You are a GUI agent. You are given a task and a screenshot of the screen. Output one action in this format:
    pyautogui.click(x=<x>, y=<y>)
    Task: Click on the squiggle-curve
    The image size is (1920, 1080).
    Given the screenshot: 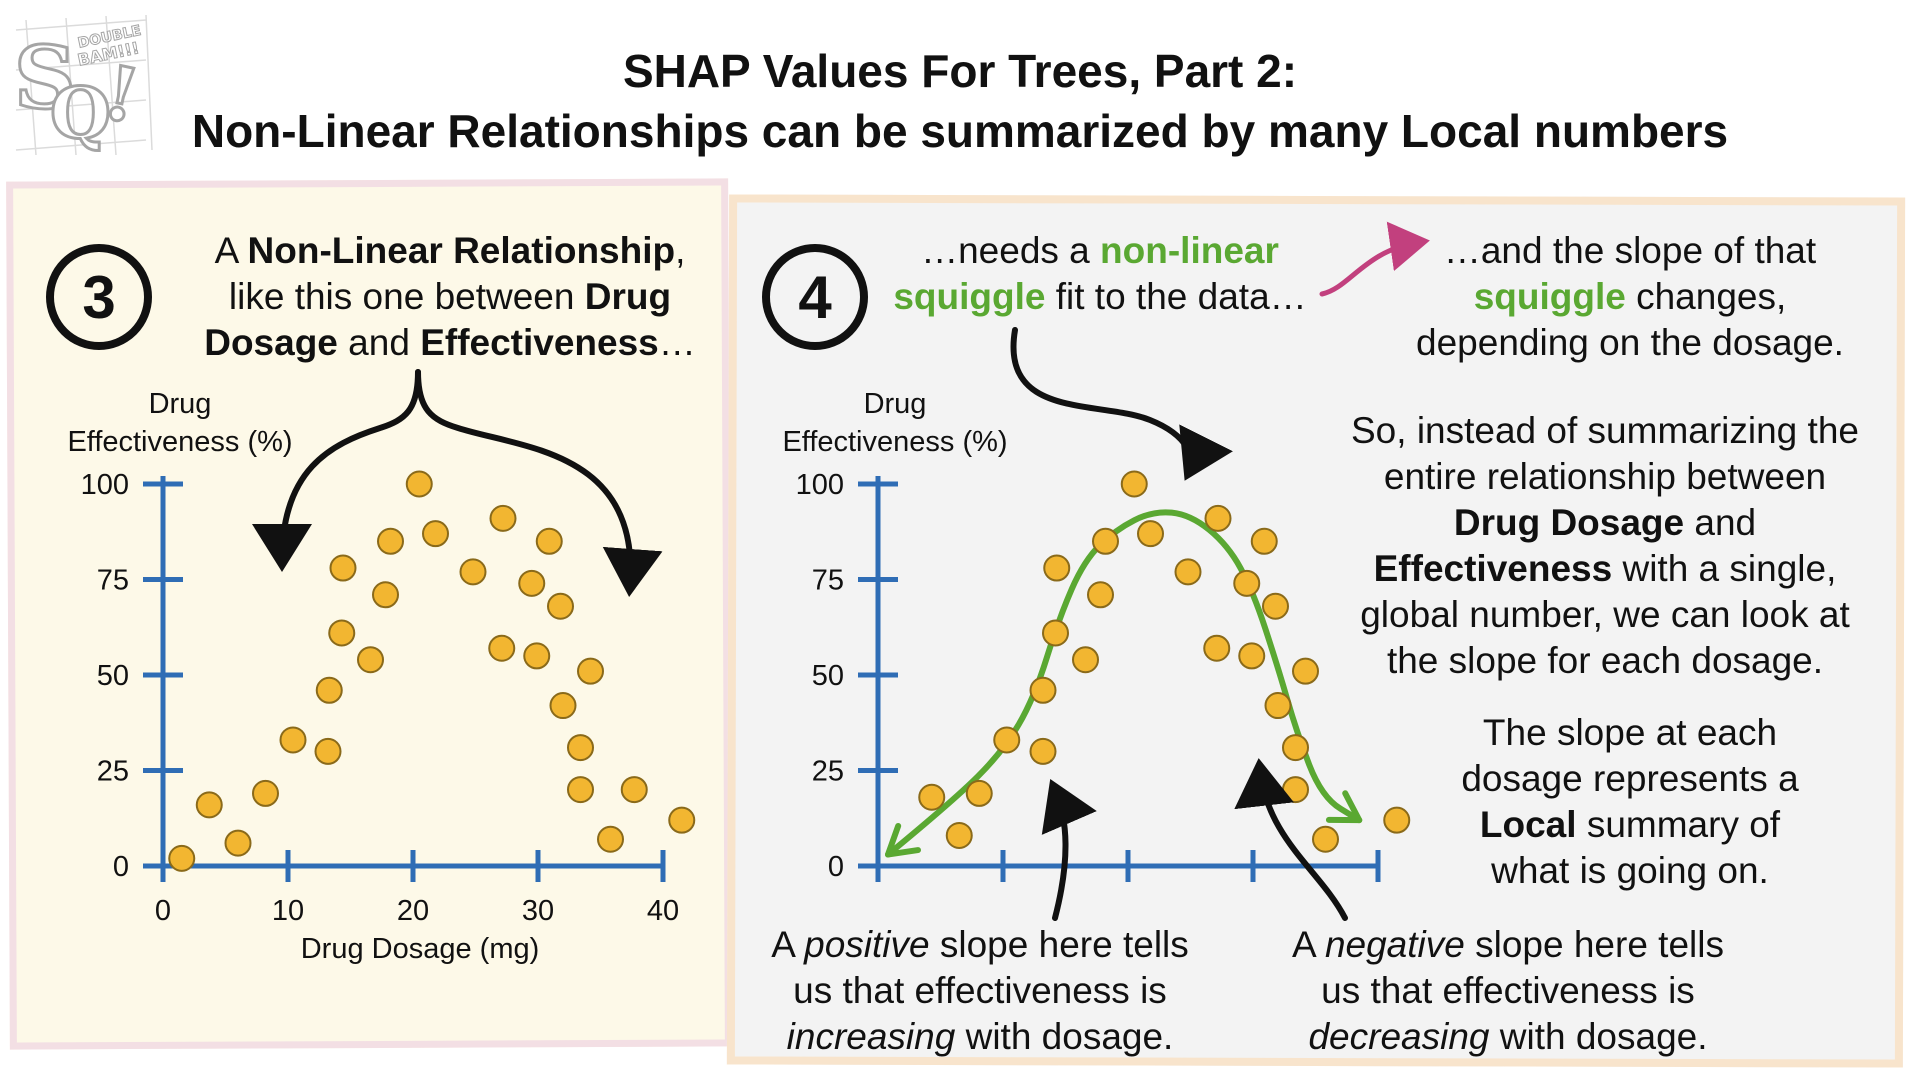 What is the action you would take?
    pyautogui.click(x=1124, y=683)
    